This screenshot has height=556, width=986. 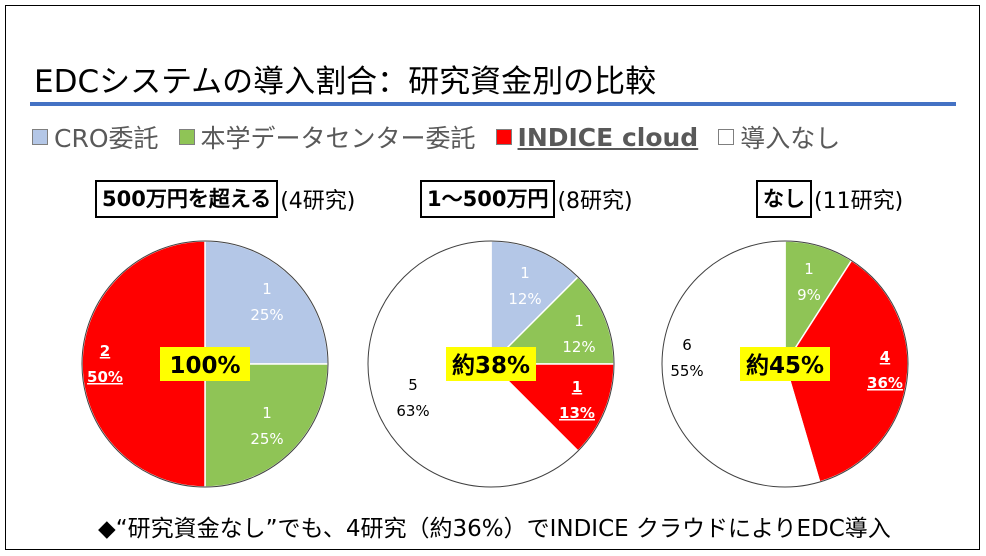 I want to click on legend-swatch-indice, so click(x=503, y=137).